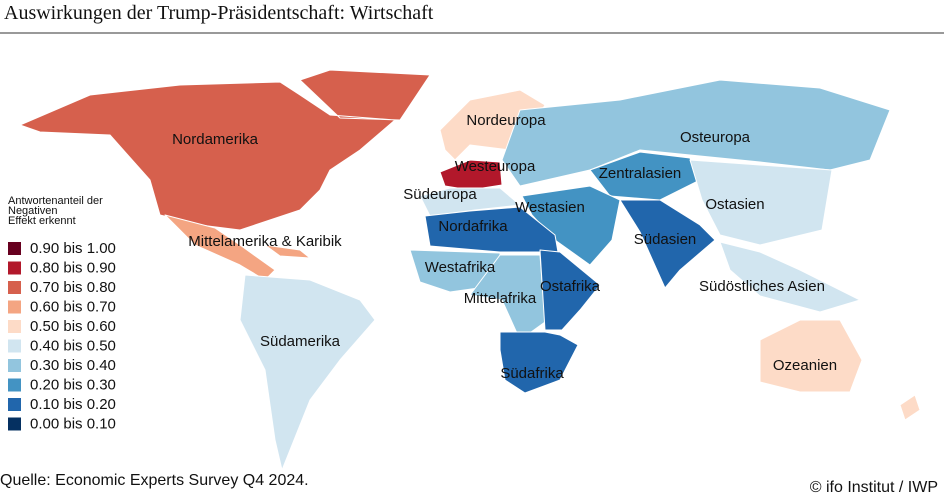 The height and width of the screenshot is (503, 944). Describe the element at coordinates (73, 287) in the screenshot. I see `legend-label: 0.70 bis 0.80` at that location.